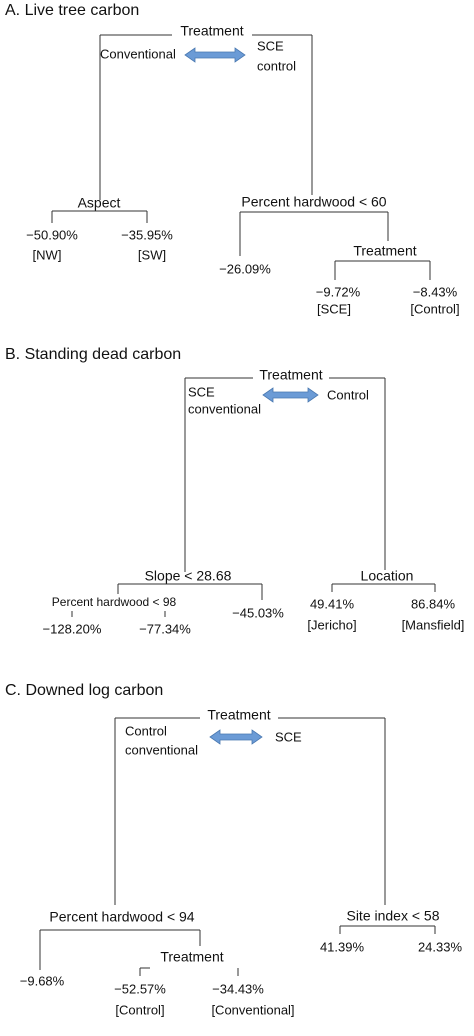 The image size is (474, 1036). I want to click on leaf-label: [NW], so click(47, 254).